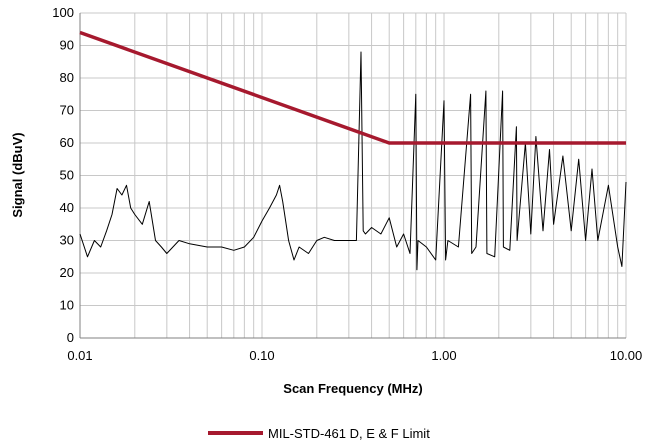 The height and width of the screenshot is (446, 647). I want to click on y-tick-label: 90, so click(67, 45).